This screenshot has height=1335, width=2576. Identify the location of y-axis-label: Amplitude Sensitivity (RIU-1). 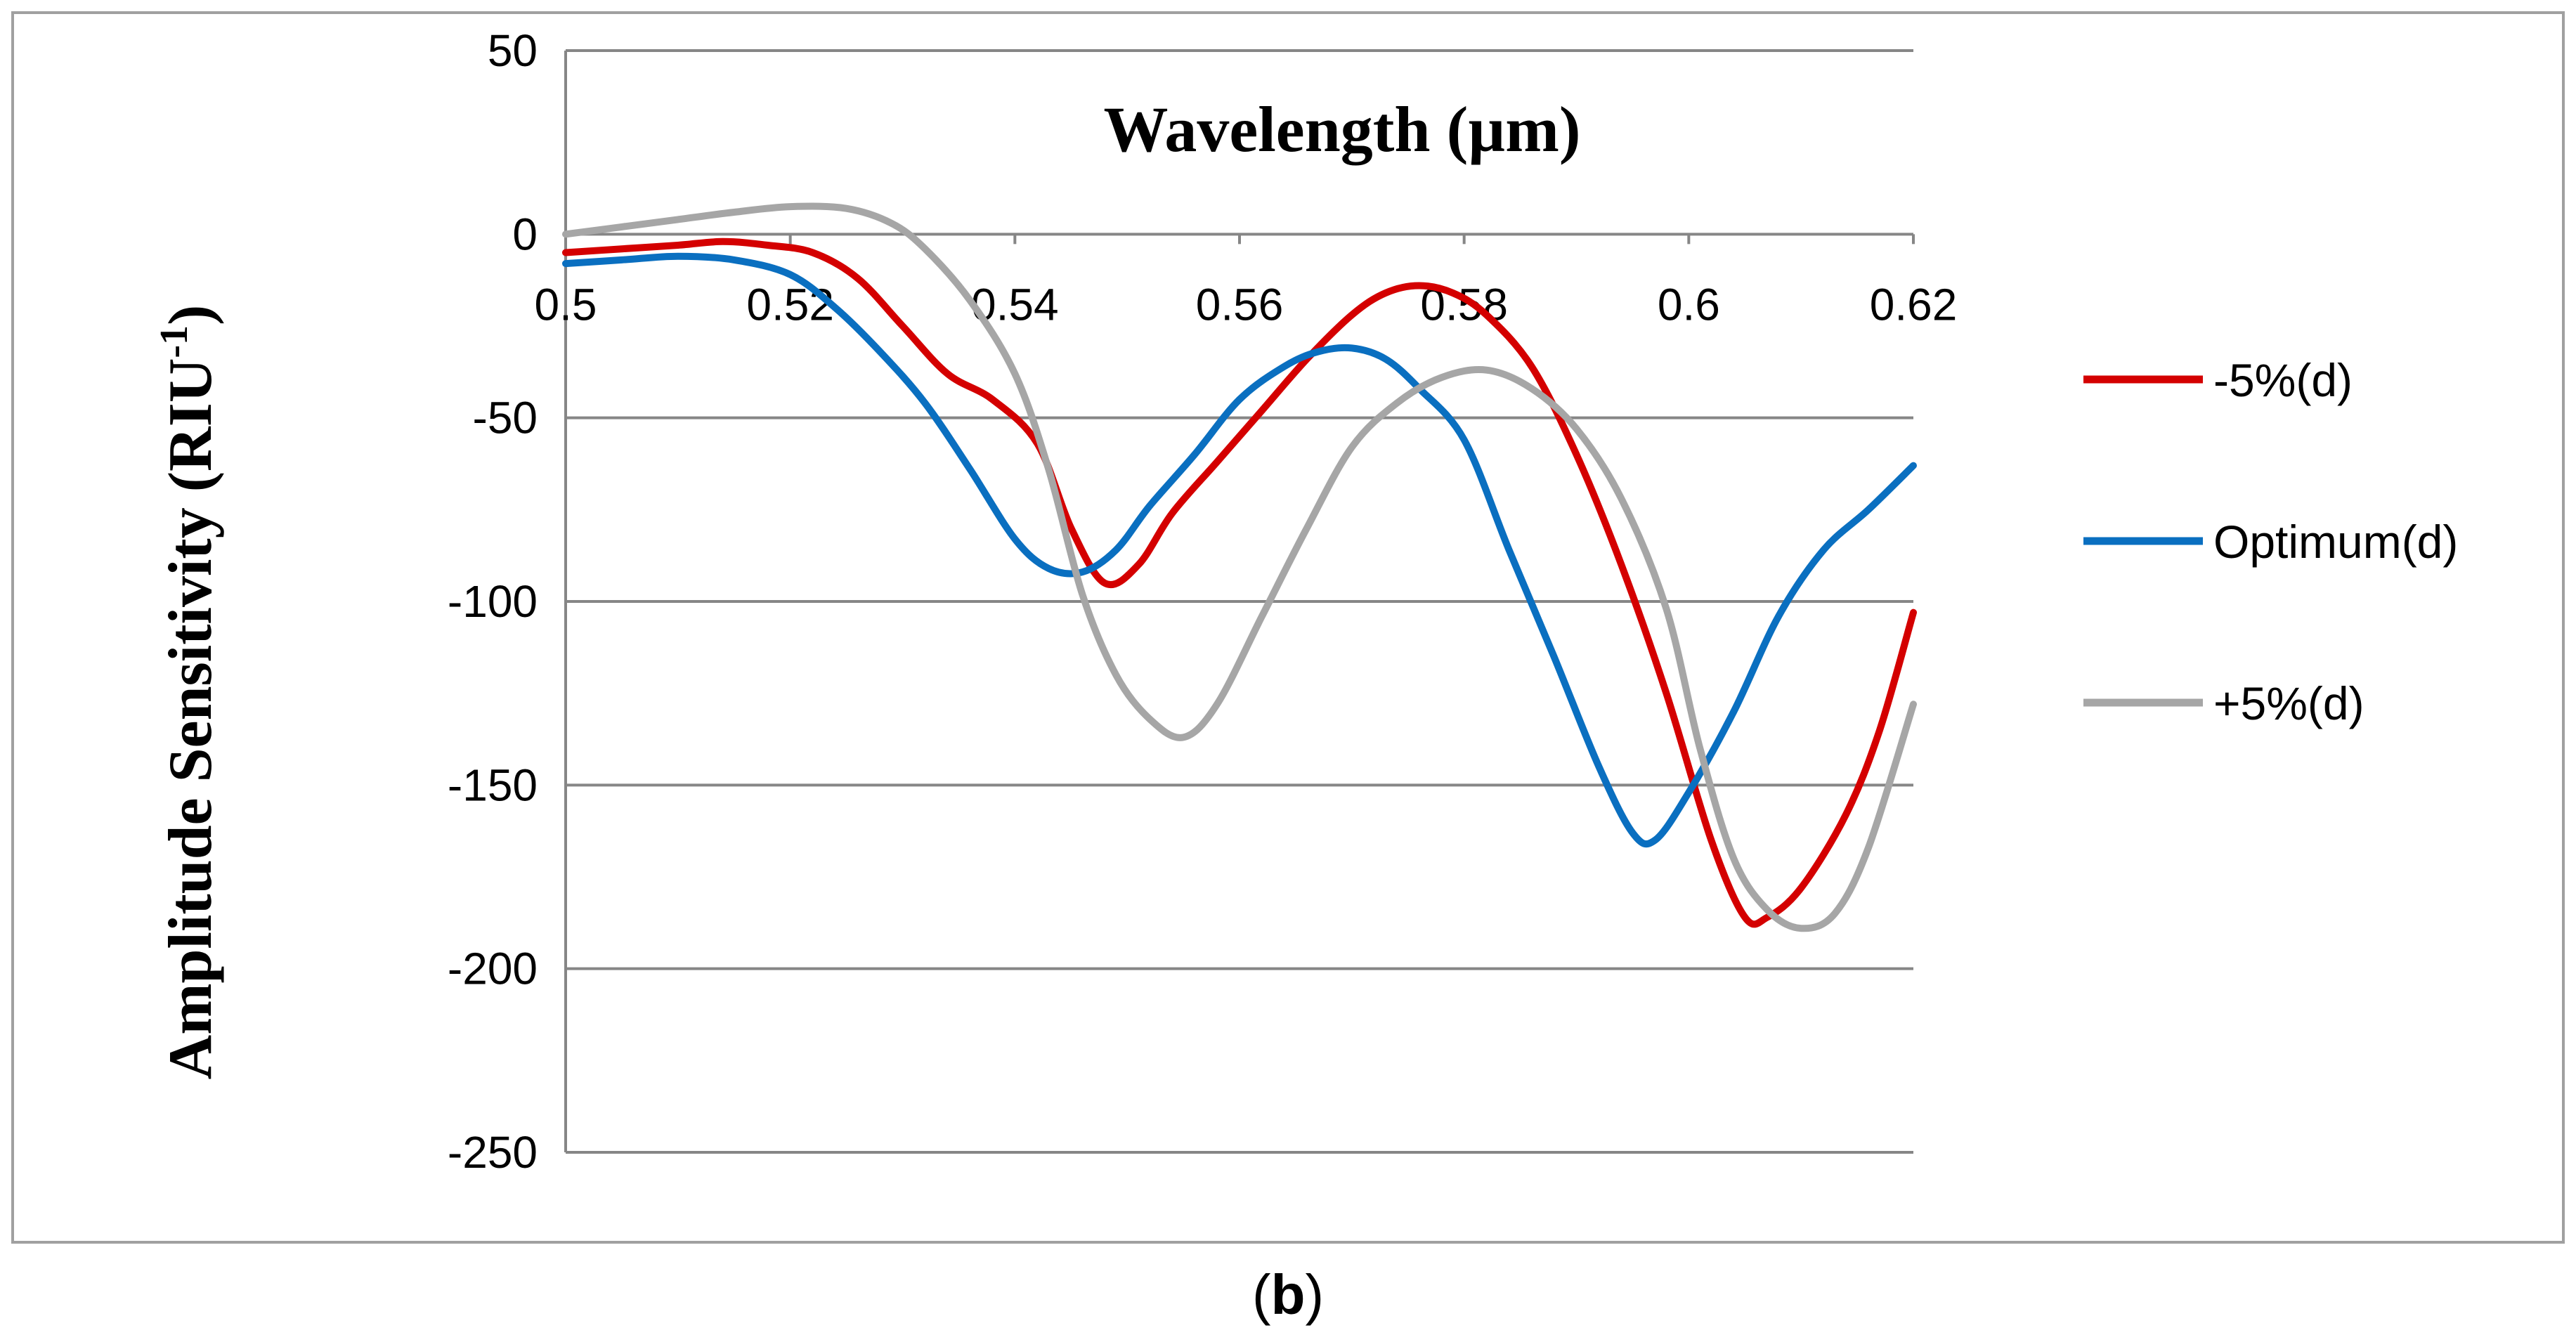
(188, 692).